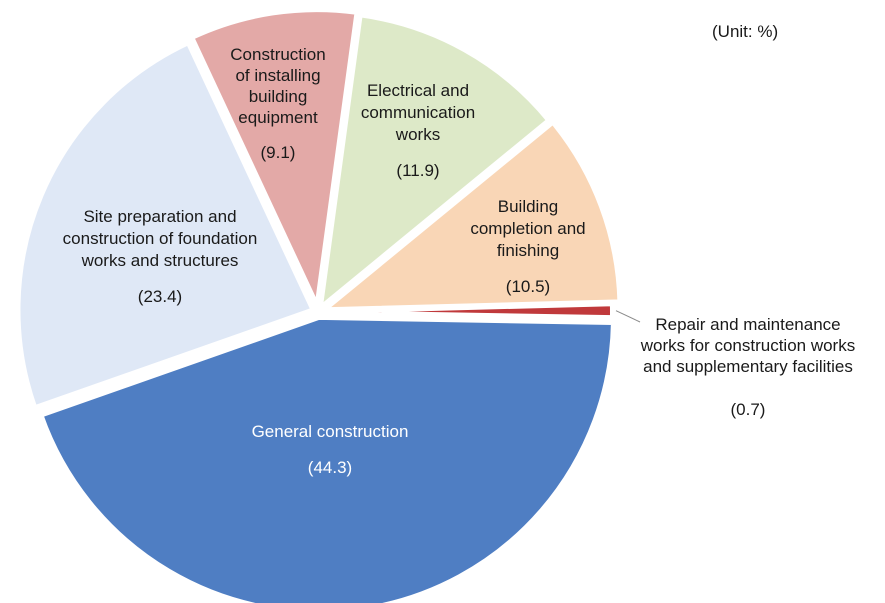 This screenshot has height=603, width=885. Describe the element at coordinates (330, 431) in the screenshot. I see `slice-label: General construction` at that location.